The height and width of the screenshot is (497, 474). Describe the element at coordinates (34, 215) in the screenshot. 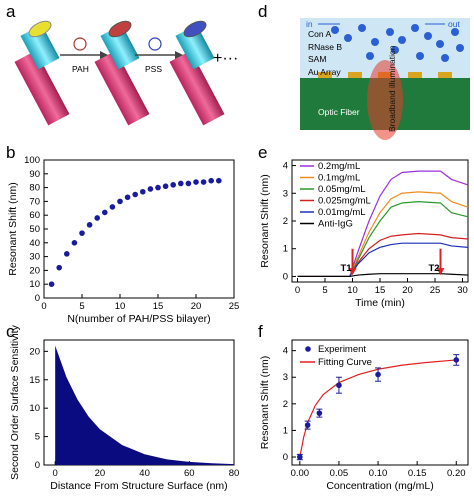

I see `y-tick-label: 60` at that location.